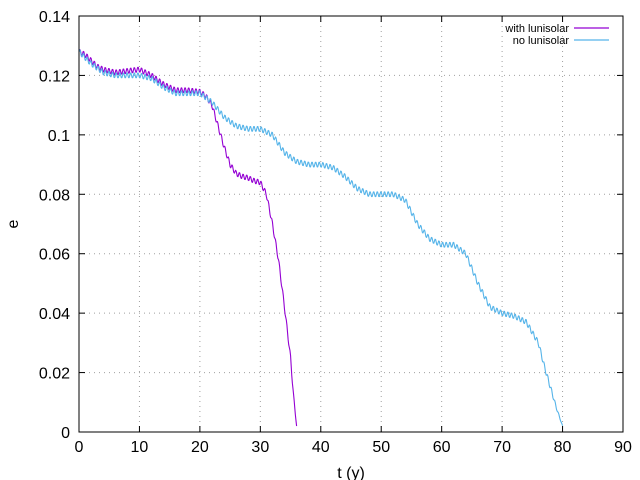  Describe the element at coordinates (54, 76) in the screenshot. I see `y-tick-label: 0.12` at that location.